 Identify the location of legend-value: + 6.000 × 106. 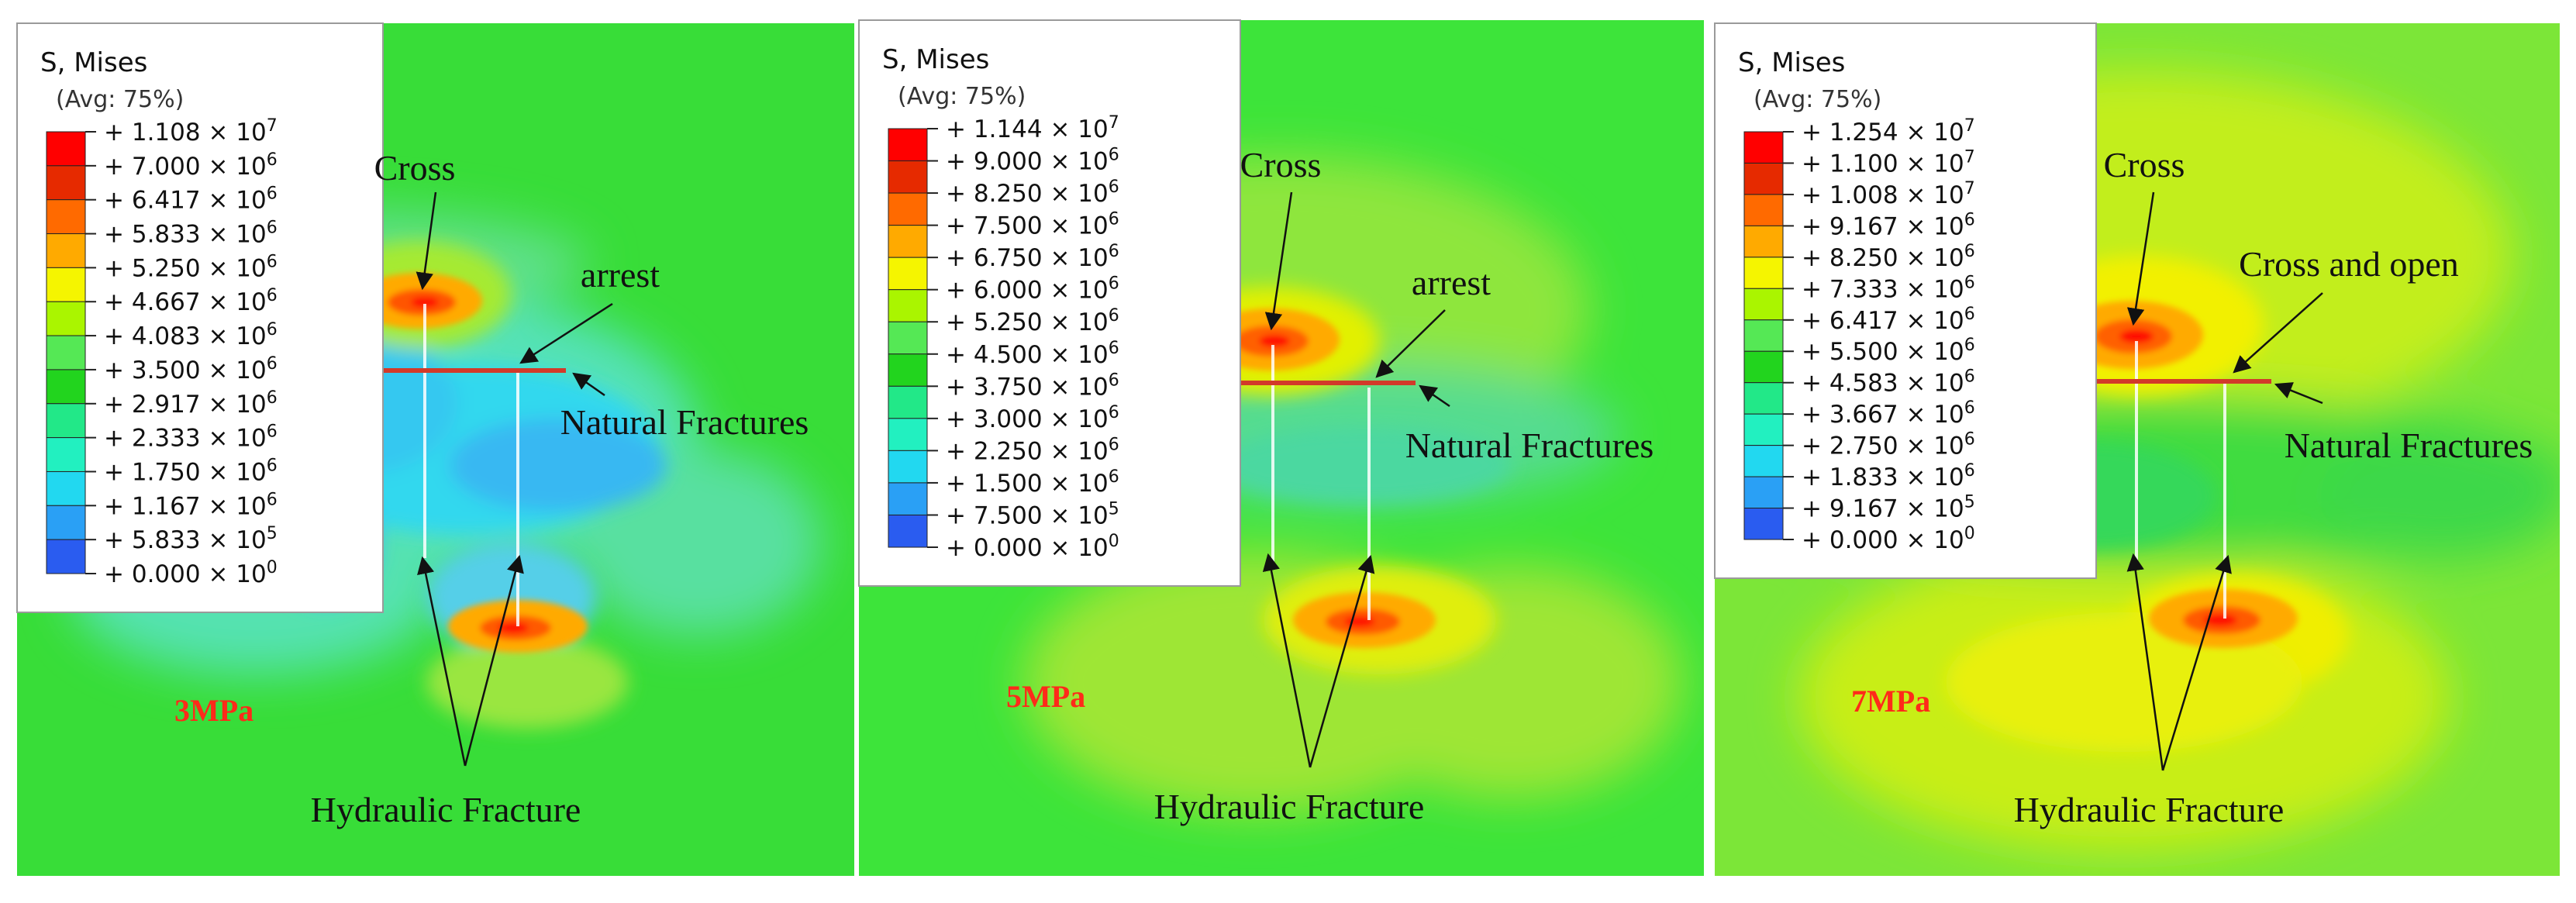
(1032, 289).